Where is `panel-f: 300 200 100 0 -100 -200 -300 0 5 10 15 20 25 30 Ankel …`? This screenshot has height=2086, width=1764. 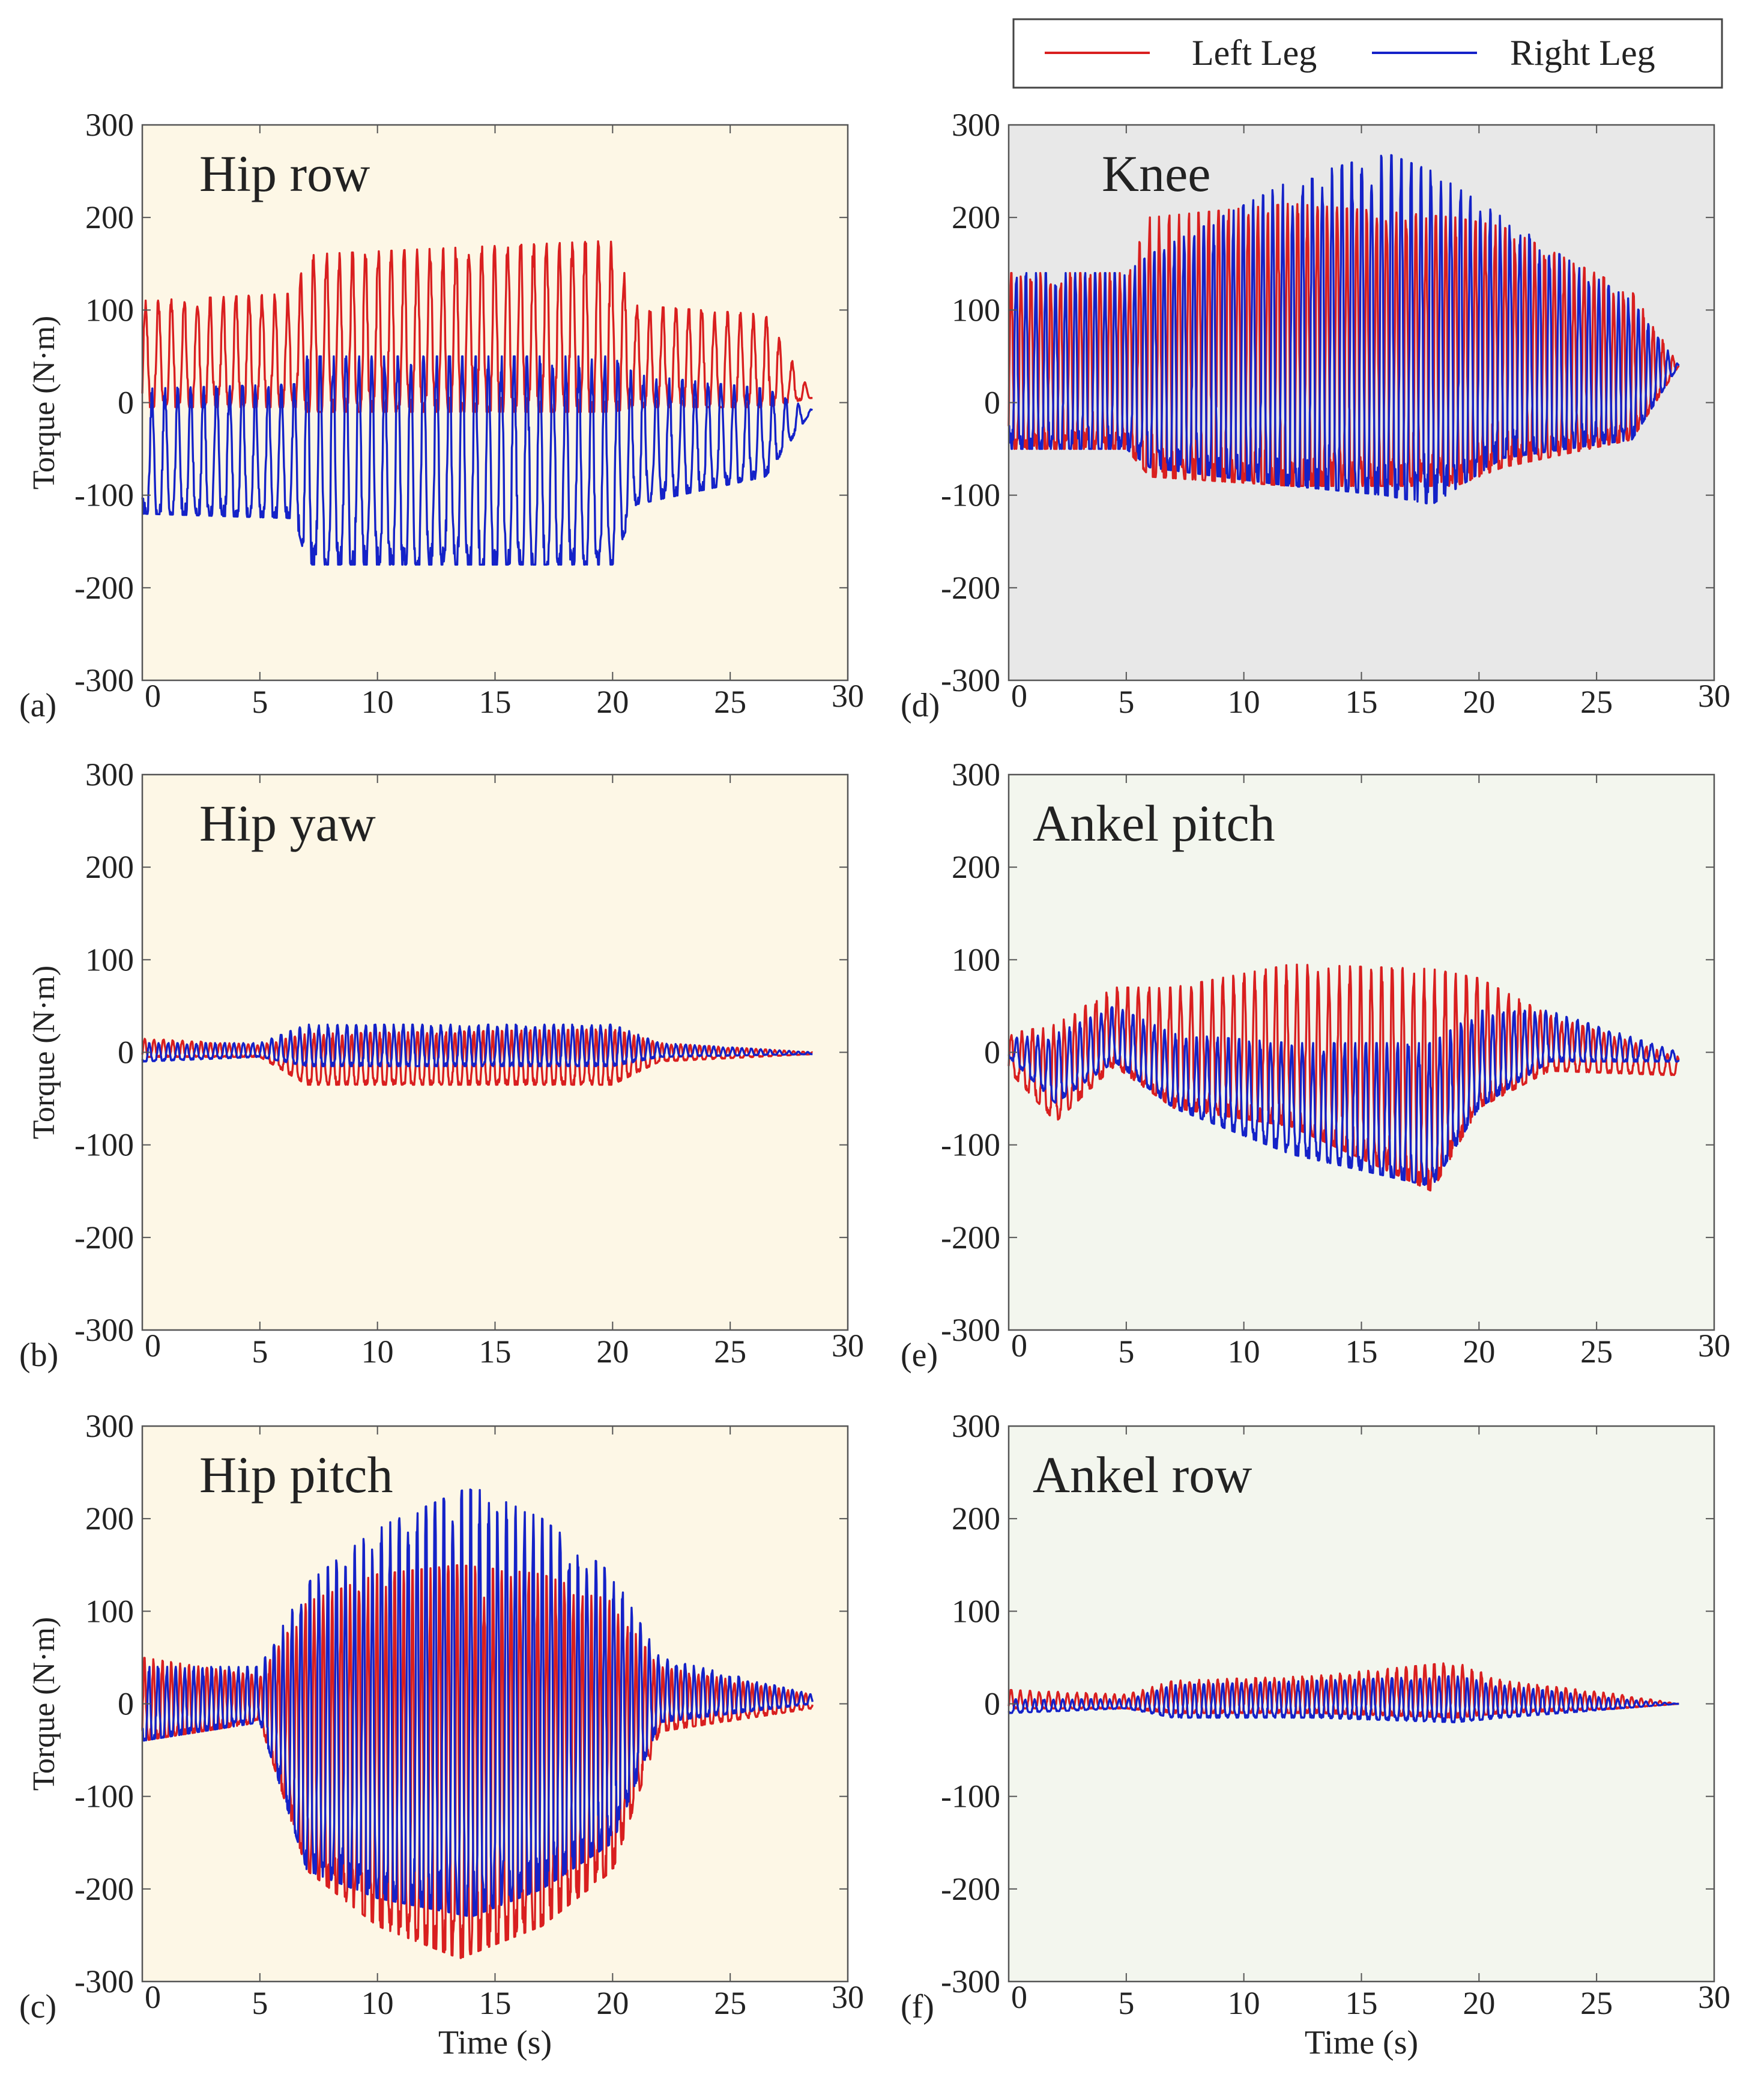 panel-f: 300 200 100 0 -100 -200 -300 0 5 10 15 20 25 30 Ankel … is located at coordinates (1315, 1735).